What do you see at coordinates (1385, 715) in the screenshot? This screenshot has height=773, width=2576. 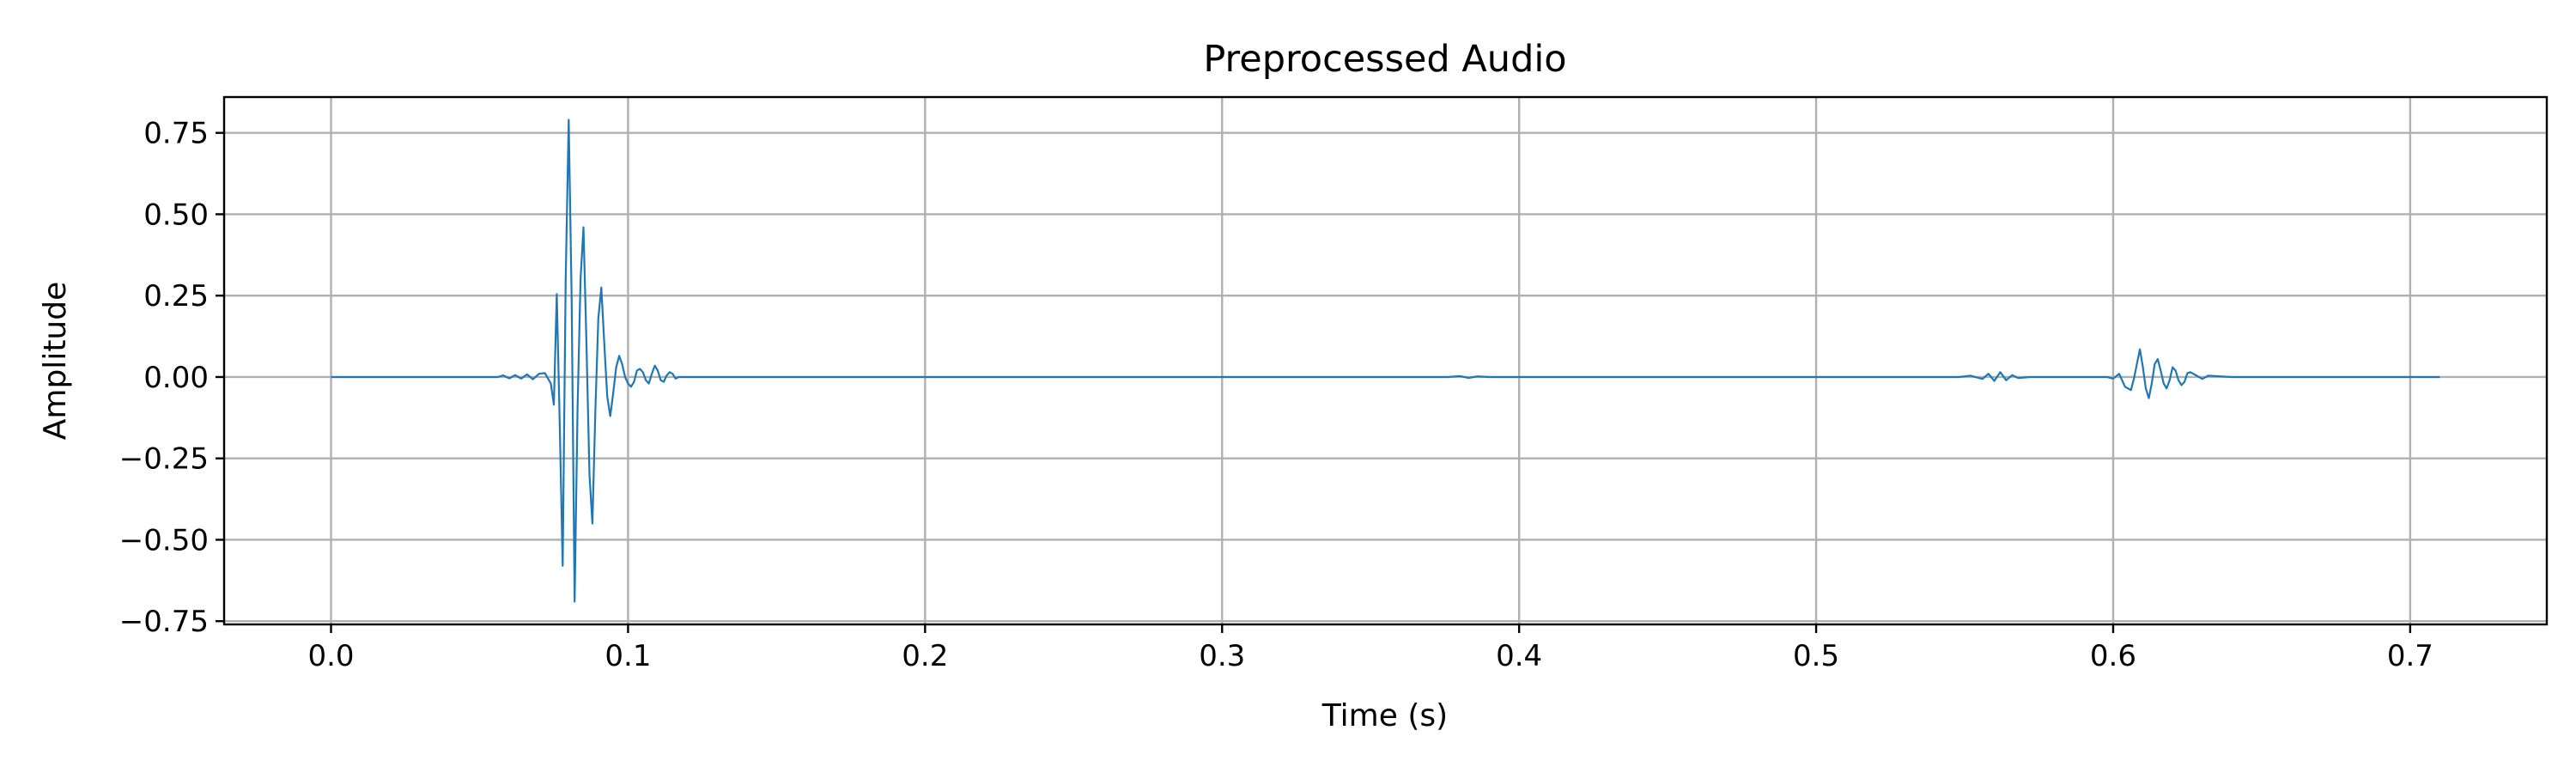 I see `x-axis-label: Time (s)` at bounding box center [1385, 715].